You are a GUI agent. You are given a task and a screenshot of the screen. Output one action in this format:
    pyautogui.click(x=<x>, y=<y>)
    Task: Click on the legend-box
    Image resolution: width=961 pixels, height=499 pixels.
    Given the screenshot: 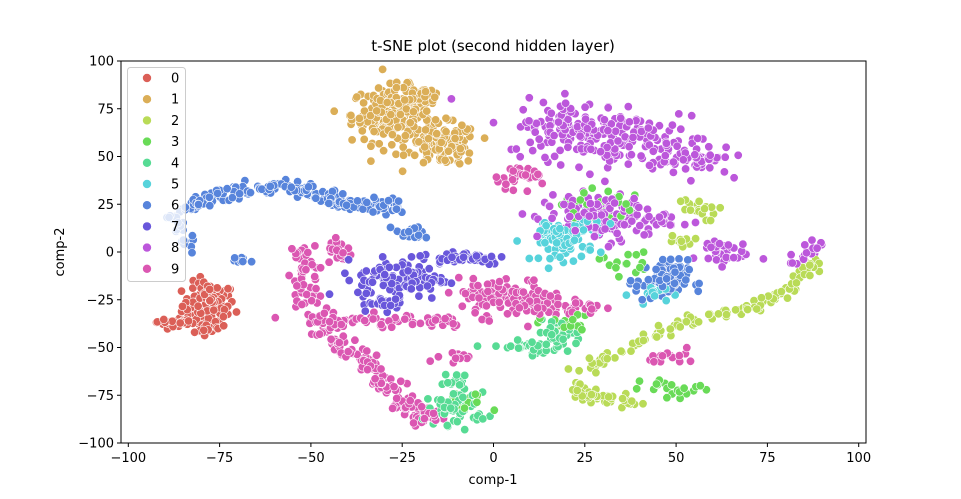 What is the action you would take?
    pyautogui.click(x=156, y=174)
    